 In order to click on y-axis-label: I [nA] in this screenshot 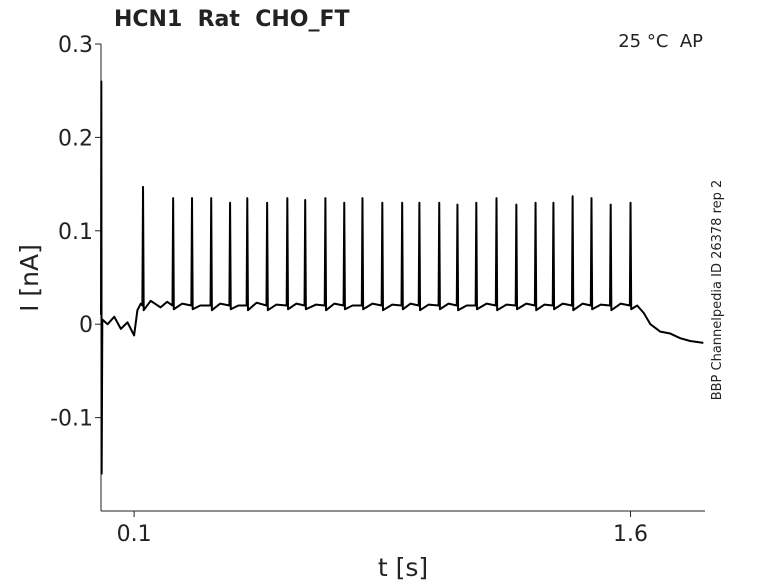, I will do `click(29, 278)`.